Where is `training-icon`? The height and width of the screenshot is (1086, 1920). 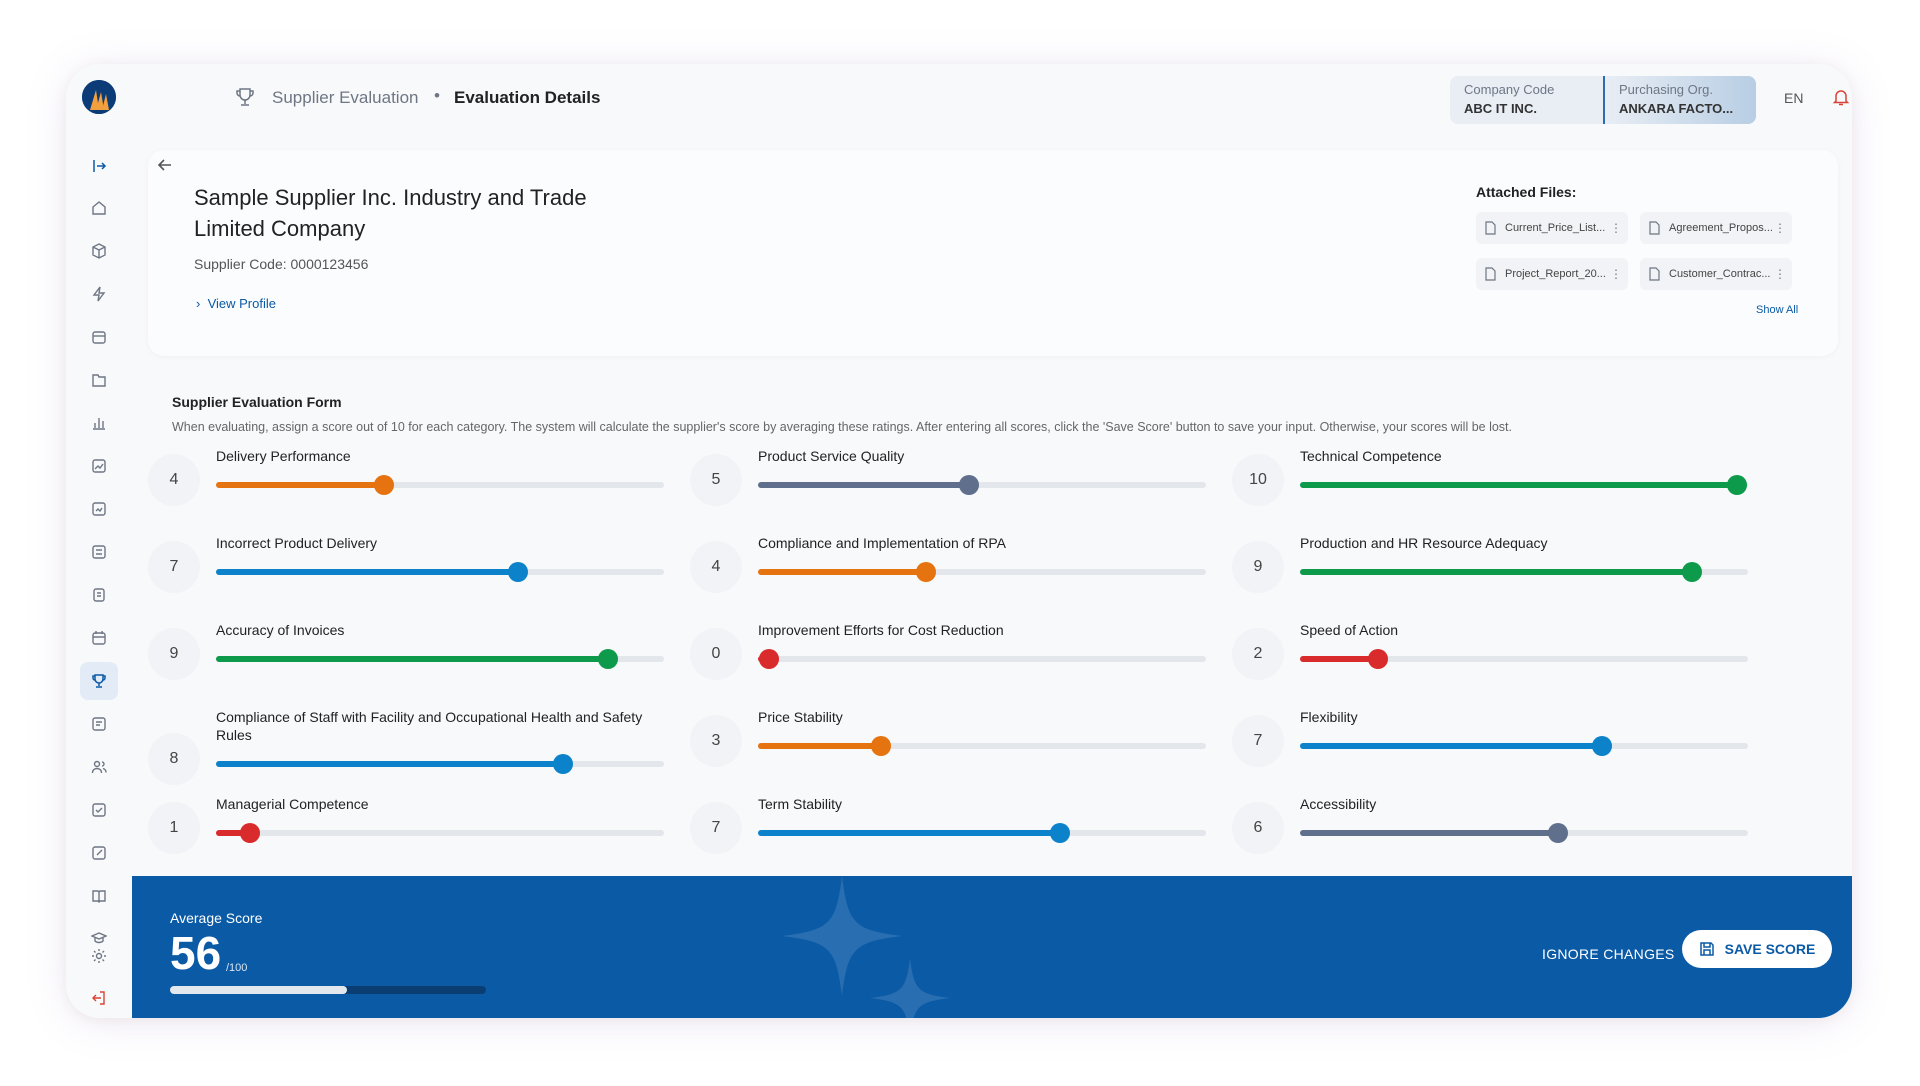
training-icon is located at coordinates (99, 938).